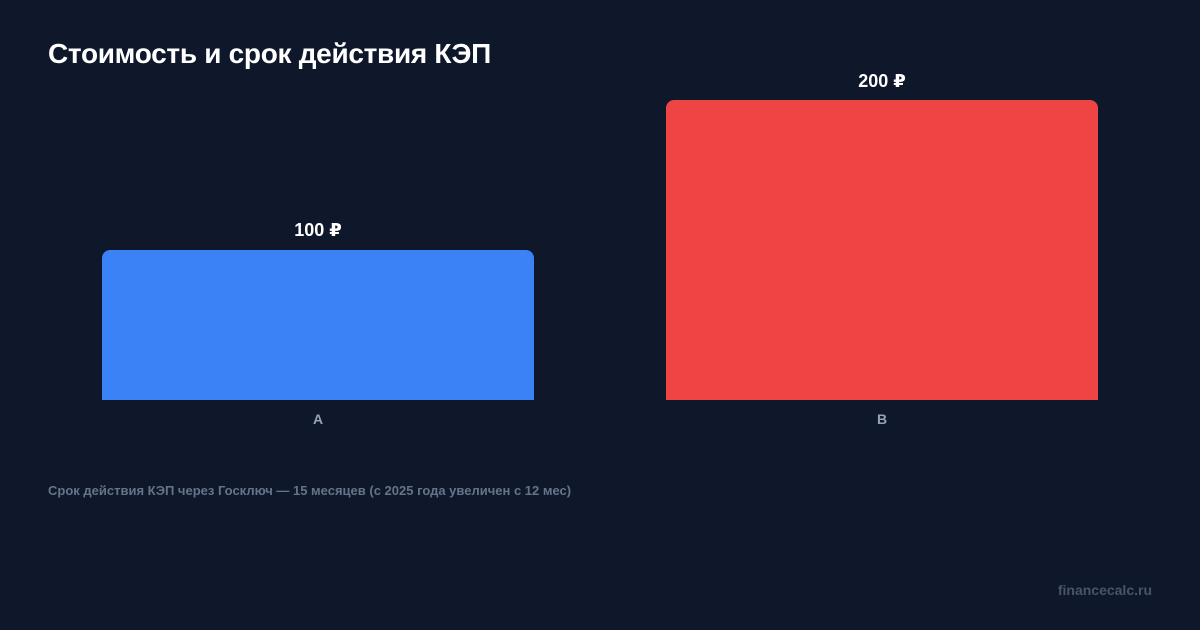 Image resolution: width=1200 pixels, height=630 pixels. What do you see at coordinates (318, 419) in the screenshot?
I see `category-label-a: A` at bounding box center [318, 419].